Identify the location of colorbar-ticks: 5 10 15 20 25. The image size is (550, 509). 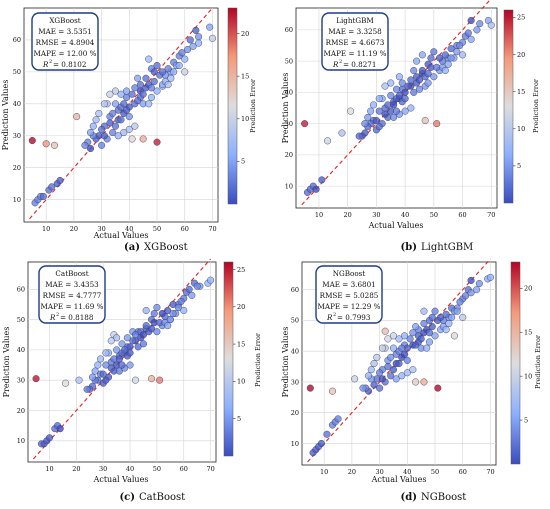
(239, 344).